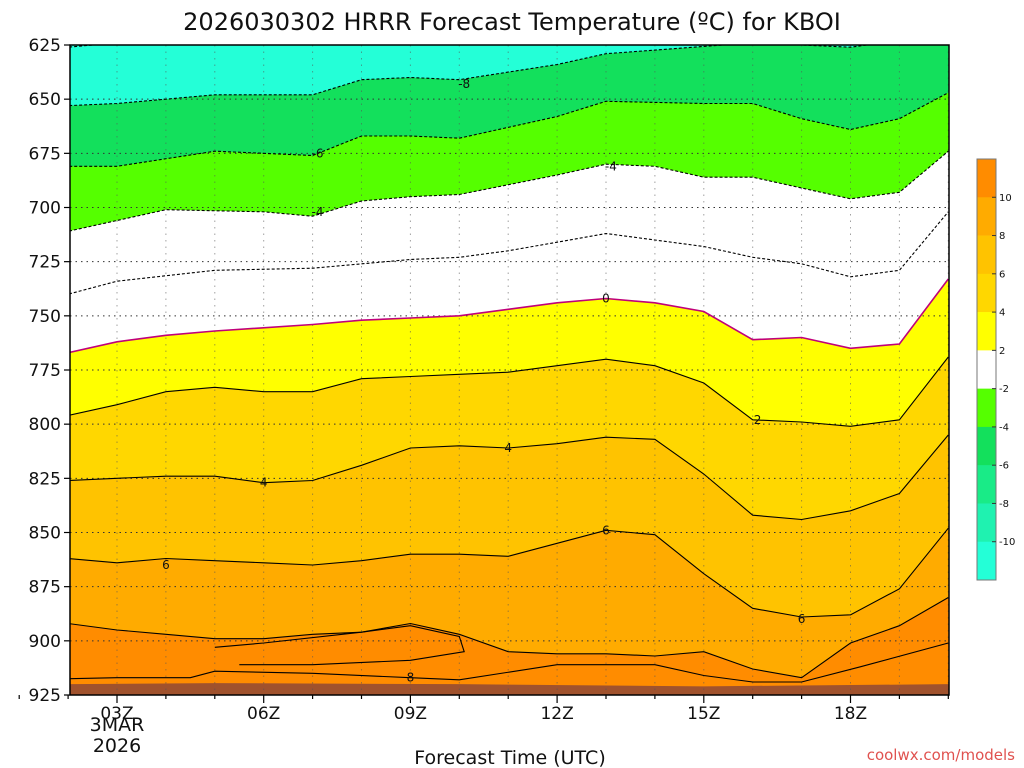  I want to click on y-tick-label: 775, so click(45, 371).